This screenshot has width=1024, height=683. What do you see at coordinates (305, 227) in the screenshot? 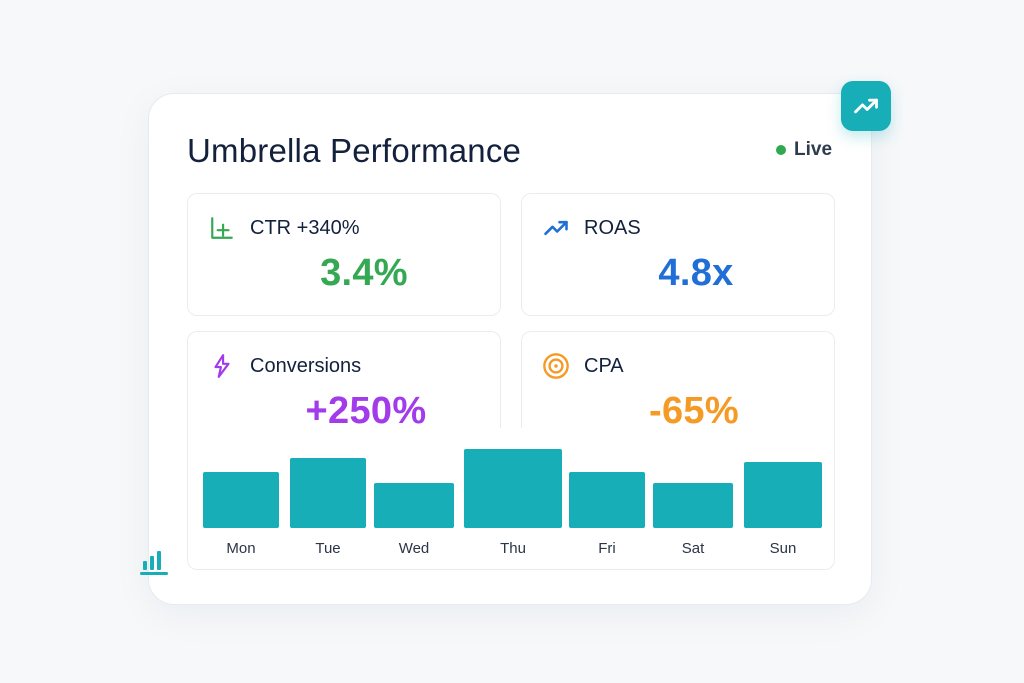
I see `metric-label-ctr: CTR +340%` at bounding box center [305, 227].